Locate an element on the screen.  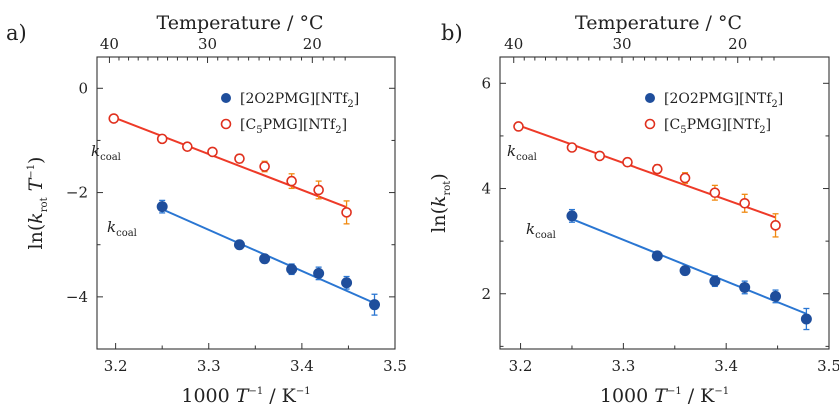
y-tick-label: 6 is located at coordinates (486, 83).